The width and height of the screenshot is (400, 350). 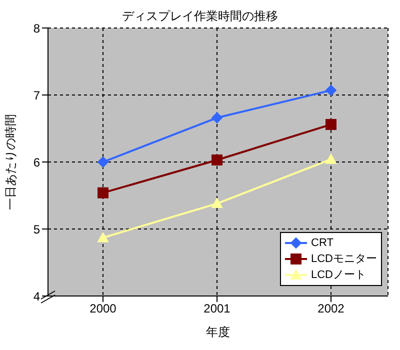 I want to click on y-tick-label: 7, so click(x=36, y=95).